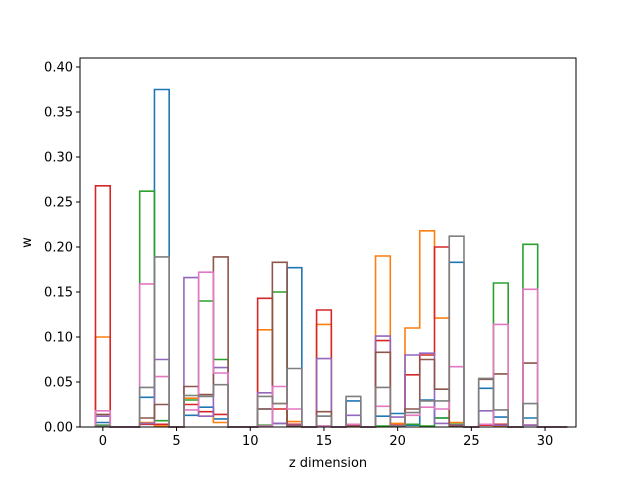 This screenshot has height=480, width=640. I want to click on x-tick-label: 0, so click(103, 441).